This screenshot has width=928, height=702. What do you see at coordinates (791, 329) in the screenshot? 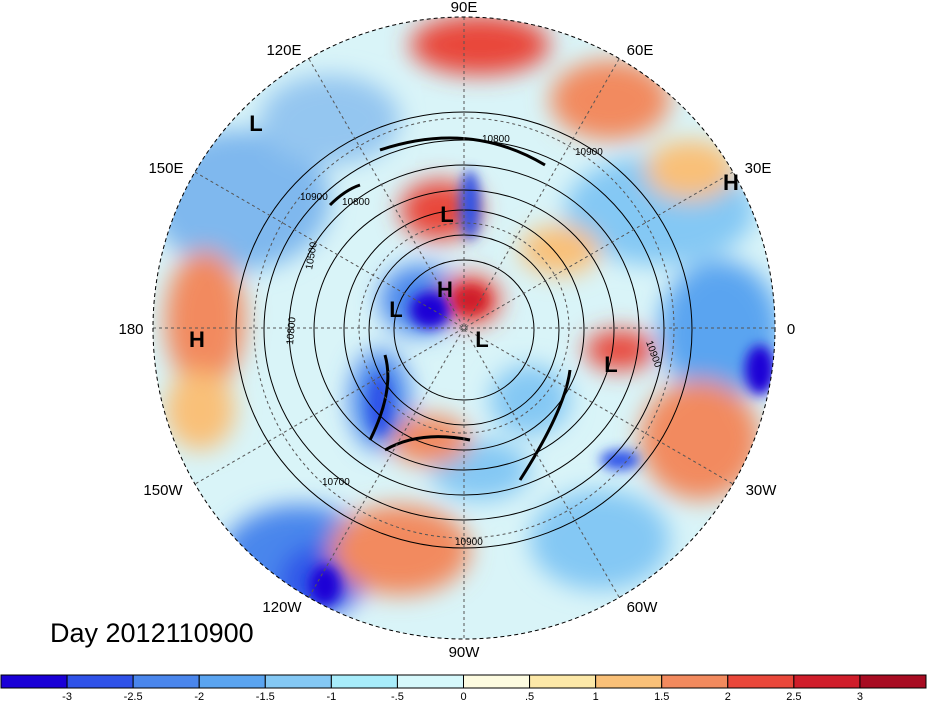
I see `lon-label-0: 0` at bounding box center [791, 329].